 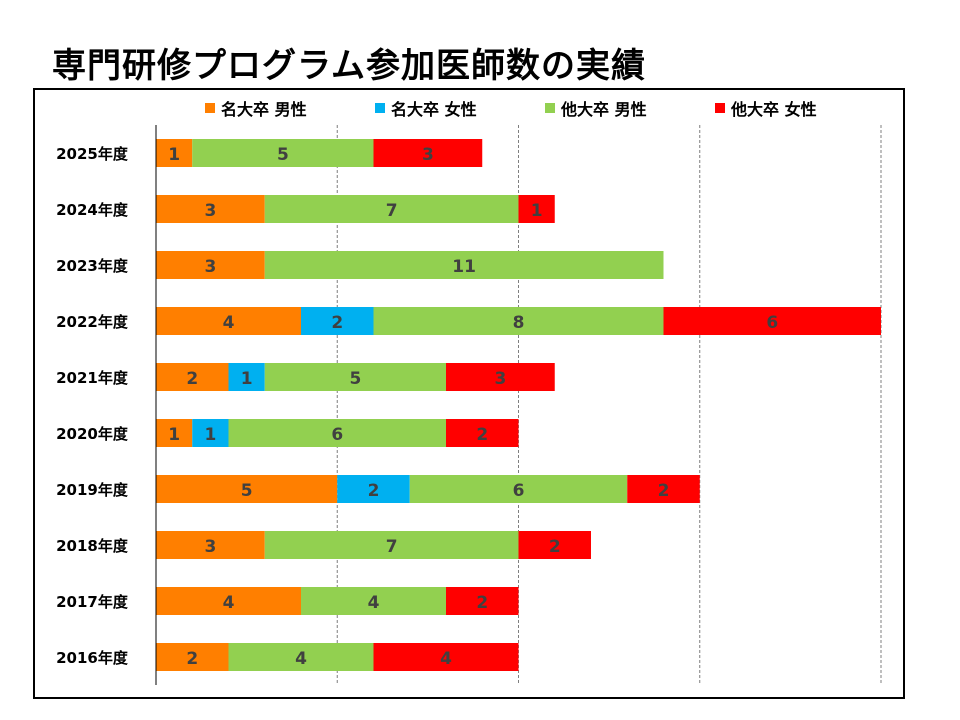 I want to click on data-label: 11, so click(x=464, y=267).